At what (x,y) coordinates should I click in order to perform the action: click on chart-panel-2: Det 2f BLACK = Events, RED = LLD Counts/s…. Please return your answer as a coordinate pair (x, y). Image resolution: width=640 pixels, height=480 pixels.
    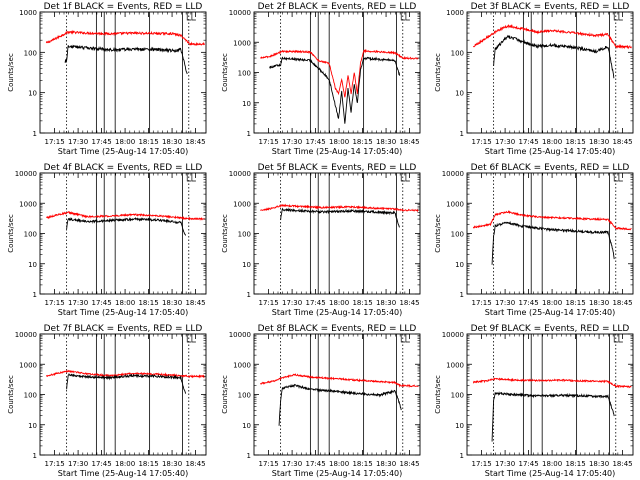
    Looking at the image, I should click on (321, 79).